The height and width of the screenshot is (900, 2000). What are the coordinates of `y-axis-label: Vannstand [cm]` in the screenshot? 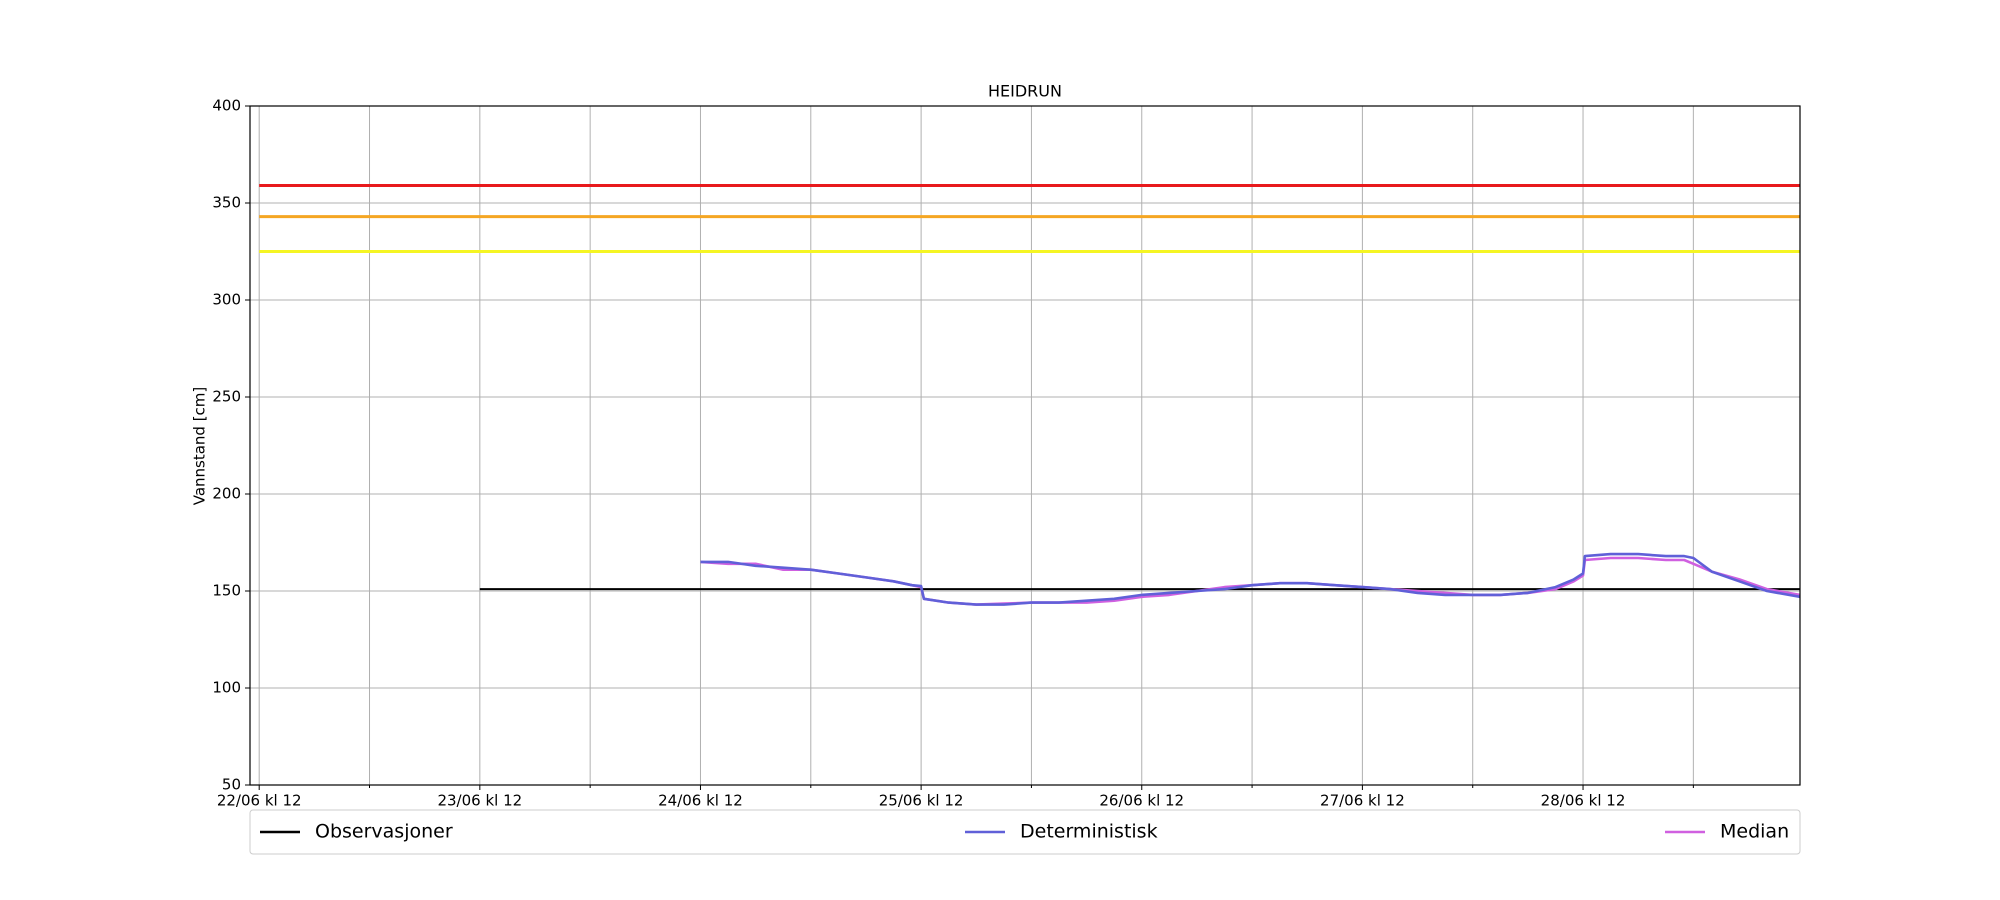 It's located at (200, 446).